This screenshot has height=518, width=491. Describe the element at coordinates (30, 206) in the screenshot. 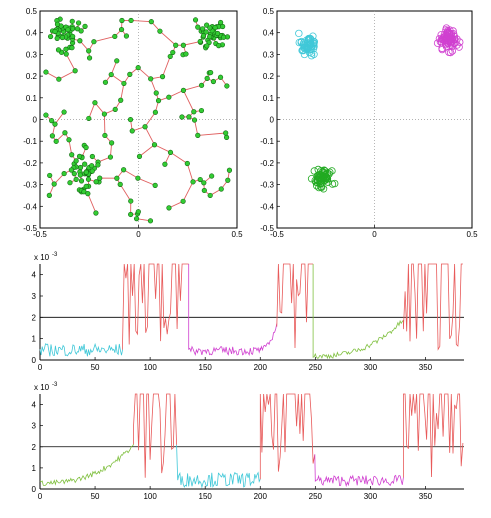

I see `y-tick-label: -0.4` at that location.